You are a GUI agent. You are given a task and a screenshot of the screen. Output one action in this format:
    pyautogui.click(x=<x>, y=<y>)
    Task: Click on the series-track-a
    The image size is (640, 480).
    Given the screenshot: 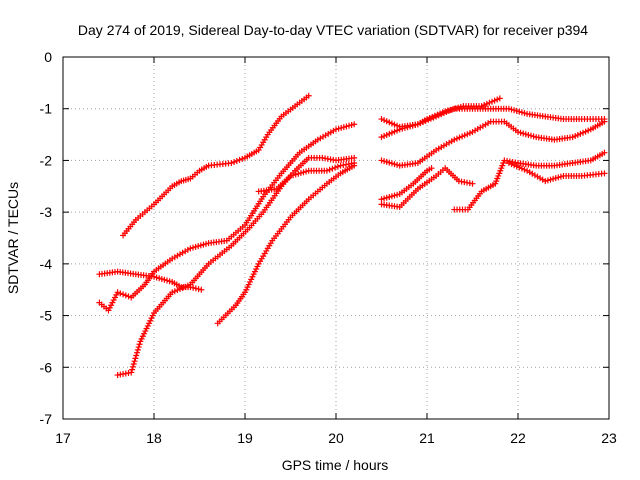 What is the action you would take?
    pyautogui.click(x=216, y=165)
    